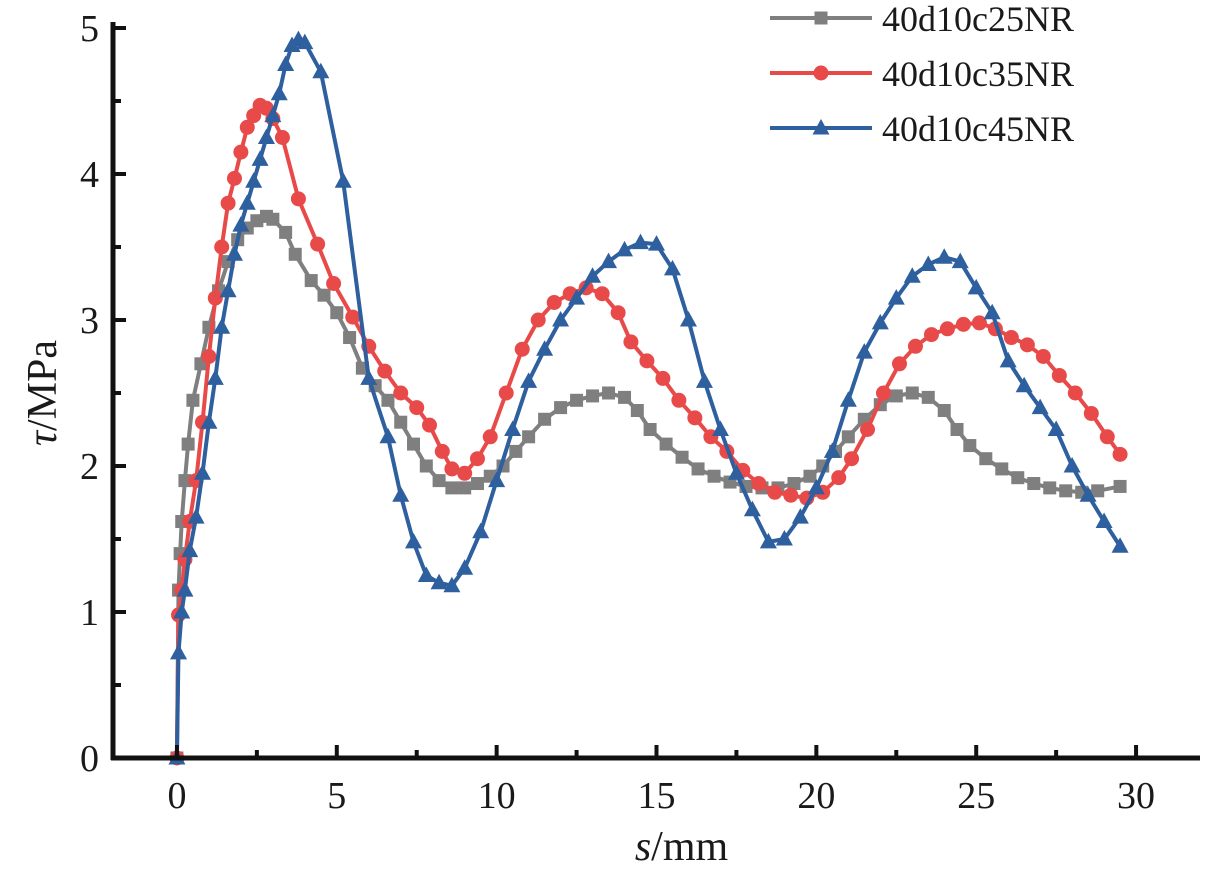  I want to click on y-axis-unit: /MPa, so click(43, 385).